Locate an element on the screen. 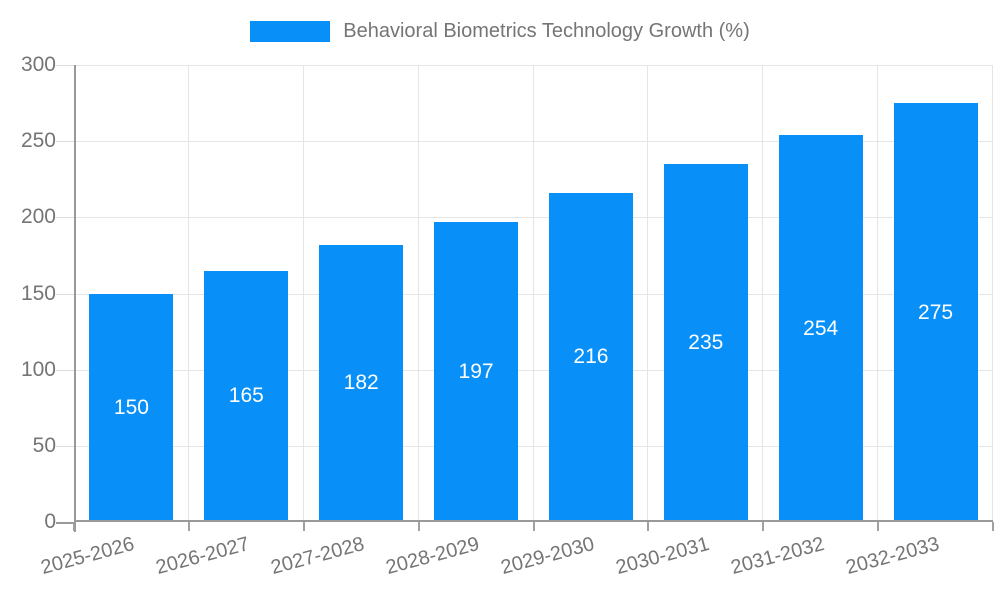  bar-value-label: 197 is located at coordinates (476, 371).